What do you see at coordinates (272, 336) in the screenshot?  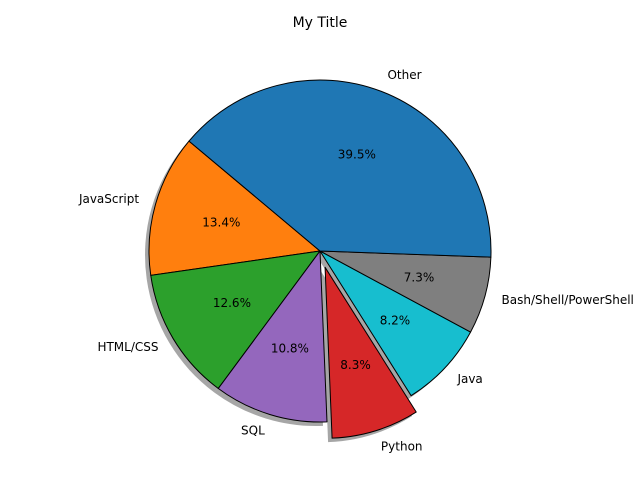 I see `pie-slice-sql` at bounding box center [272, 336].